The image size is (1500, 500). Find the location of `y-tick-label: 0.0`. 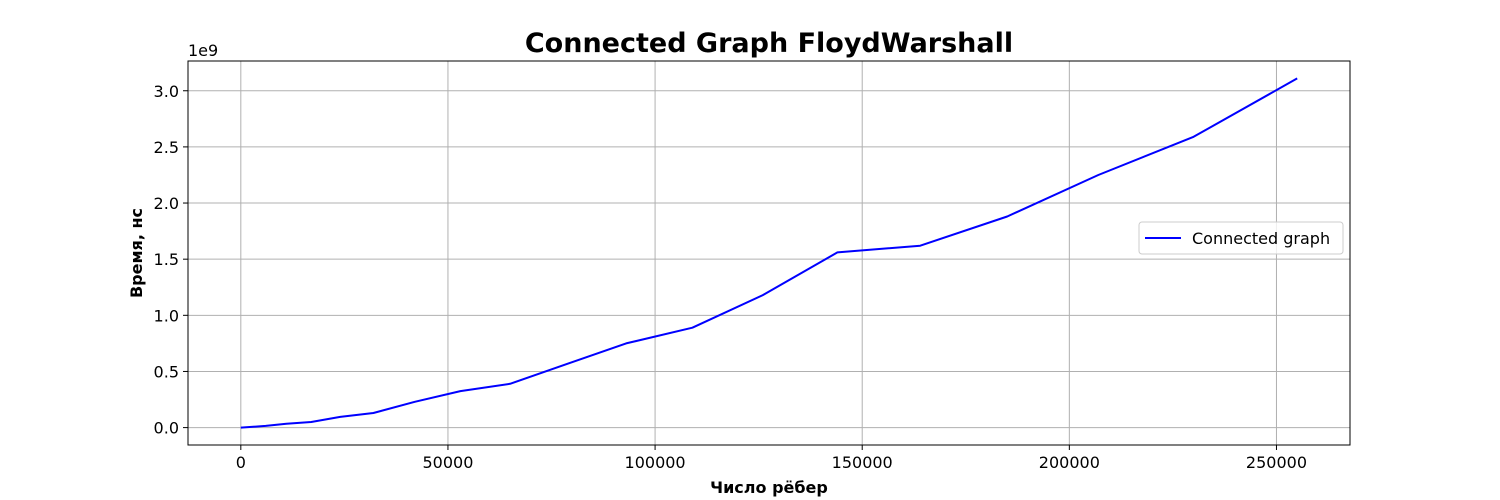

y-tick-label: 0.0 is located at coordinates (166, 428).